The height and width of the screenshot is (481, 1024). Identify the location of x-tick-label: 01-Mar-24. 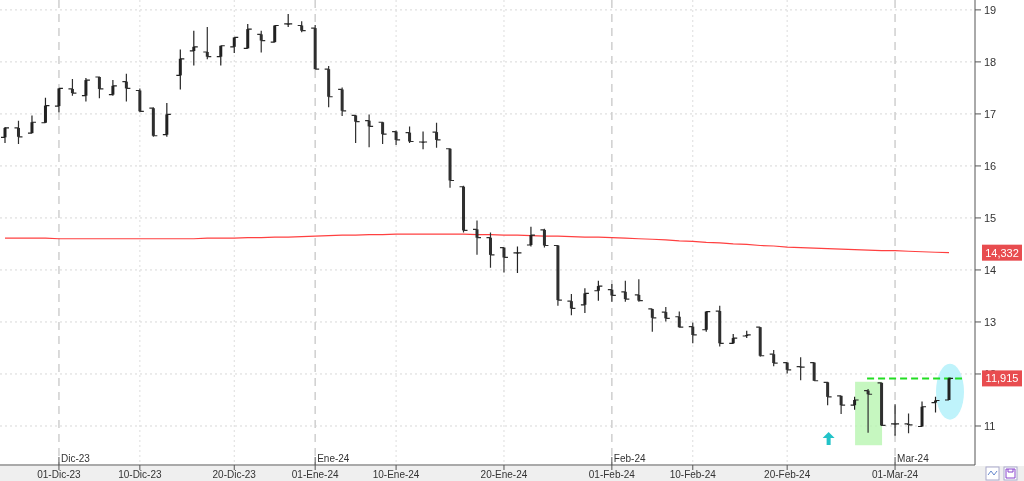
(895, 474).